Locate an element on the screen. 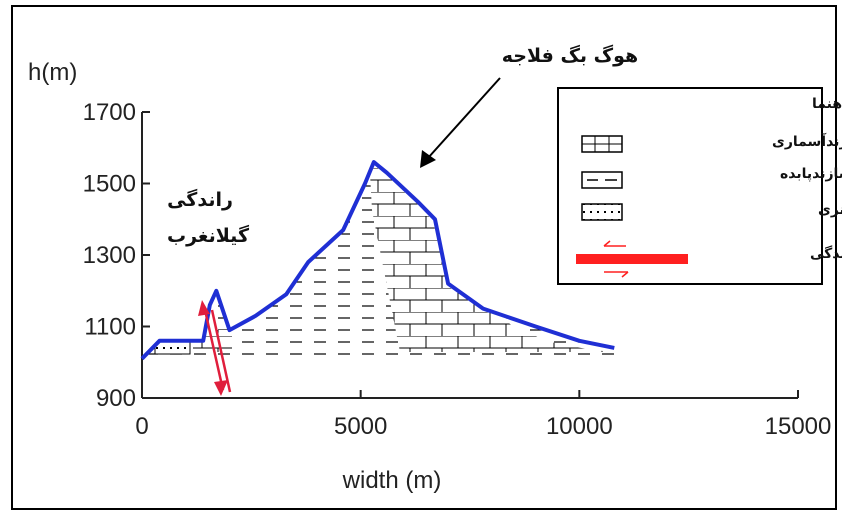  legend-item-thrust: راندگی is located at coordinates (709, 259).